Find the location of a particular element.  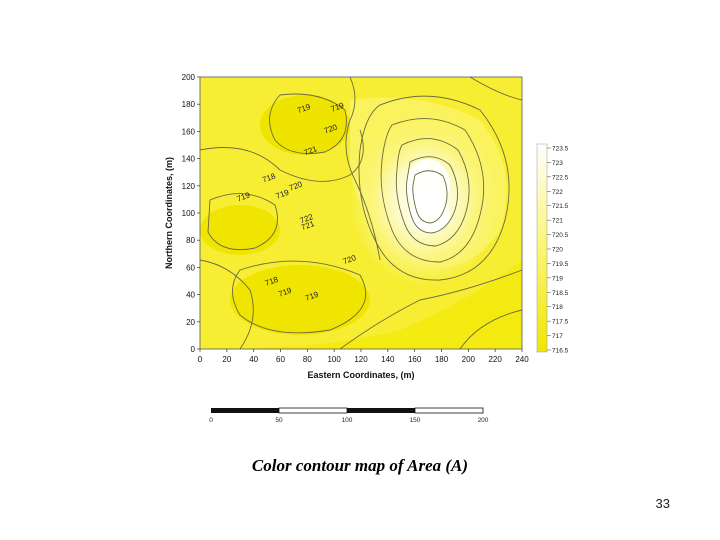

x-tick-label: 80 is located at coordinates (307, 359).